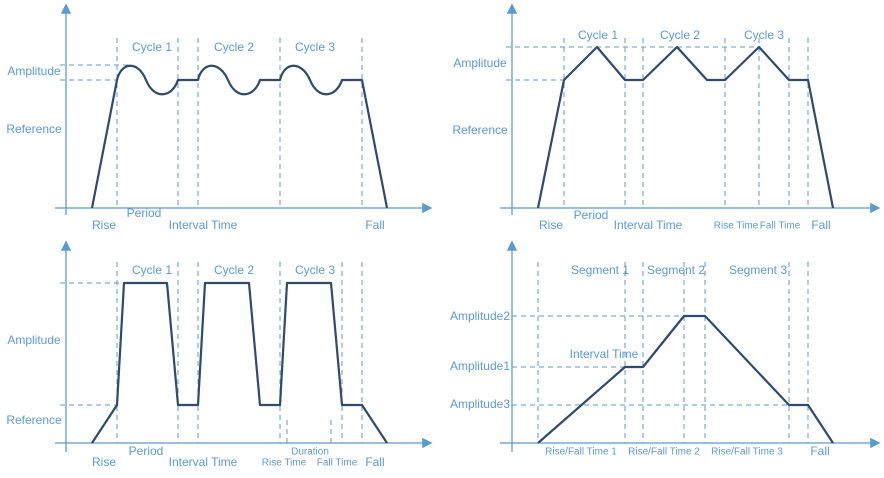  Describe the element at coordinates (600, 270) in the screenshot. I see `label: Segment 1` at that location.